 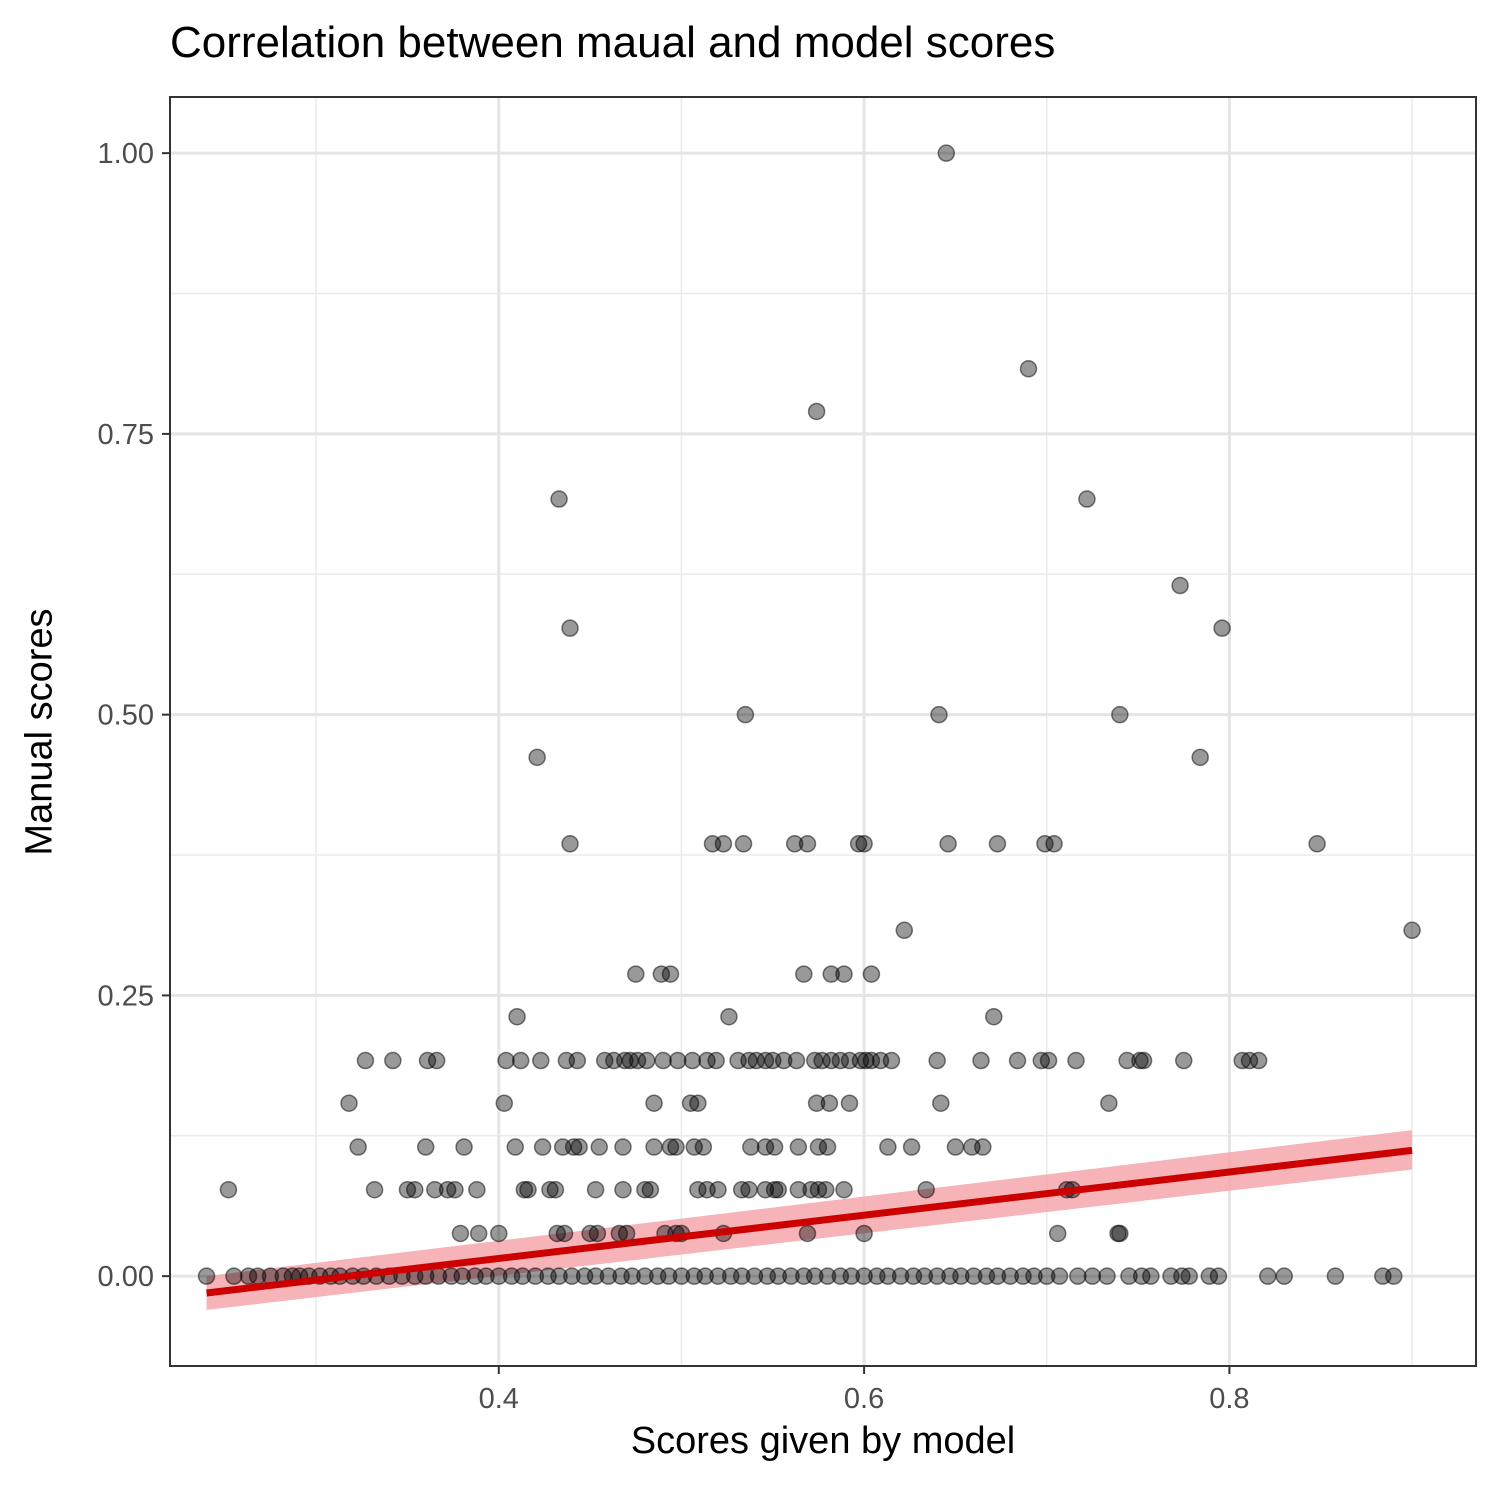 I want to click on regression-line-path, so click(x=809, y=1221).